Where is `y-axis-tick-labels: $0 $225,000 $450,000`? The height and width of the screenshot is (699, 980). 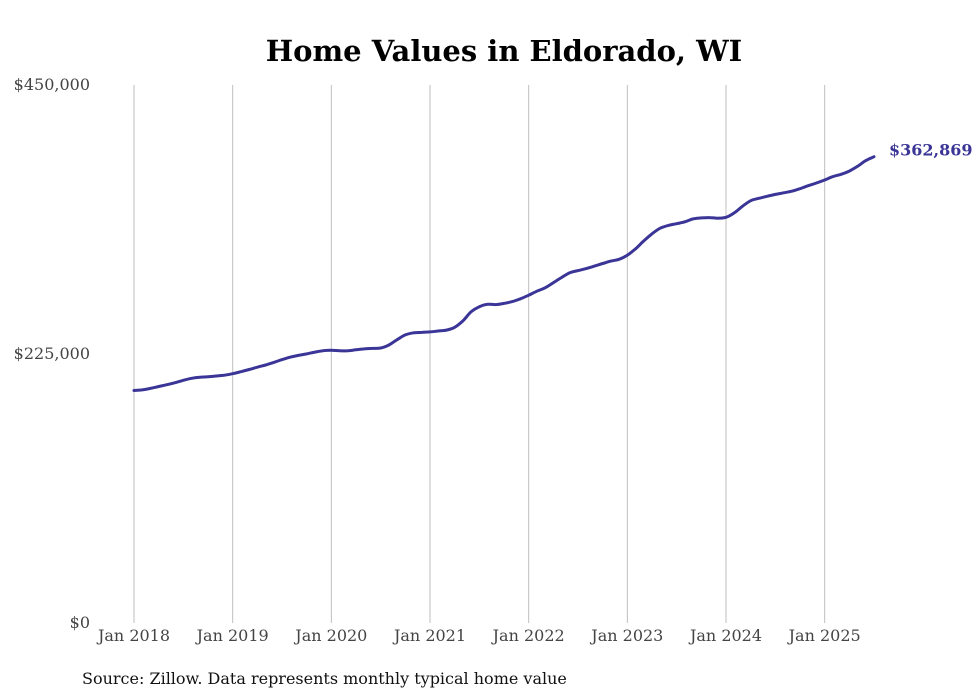 y-axis-tick-labels: $0 $225,000 $450,000 is located at coordinates (52, 353).